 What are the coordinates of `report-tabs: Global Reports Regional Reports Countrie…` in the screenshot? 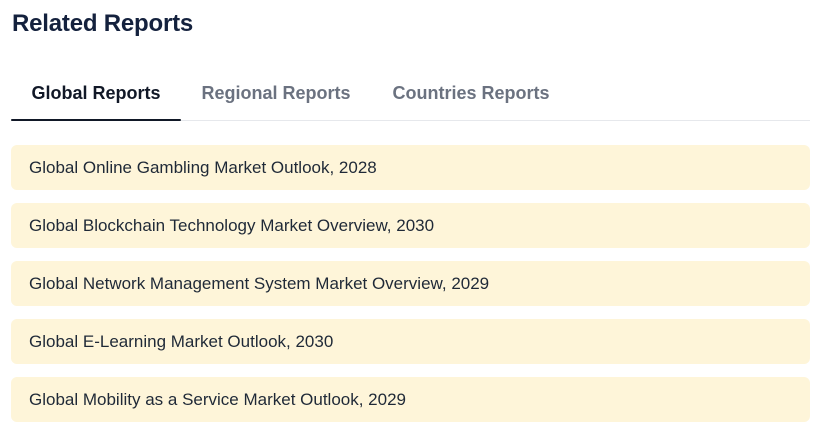 It's located at (410, 93).